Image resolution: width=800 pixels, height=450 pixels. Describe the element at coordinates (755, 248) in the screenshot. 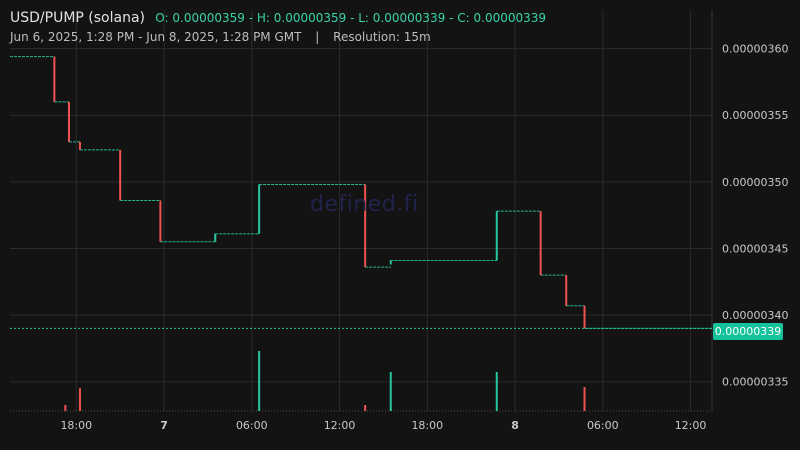

I see `y-tick-label: 0.00000345` at that location.